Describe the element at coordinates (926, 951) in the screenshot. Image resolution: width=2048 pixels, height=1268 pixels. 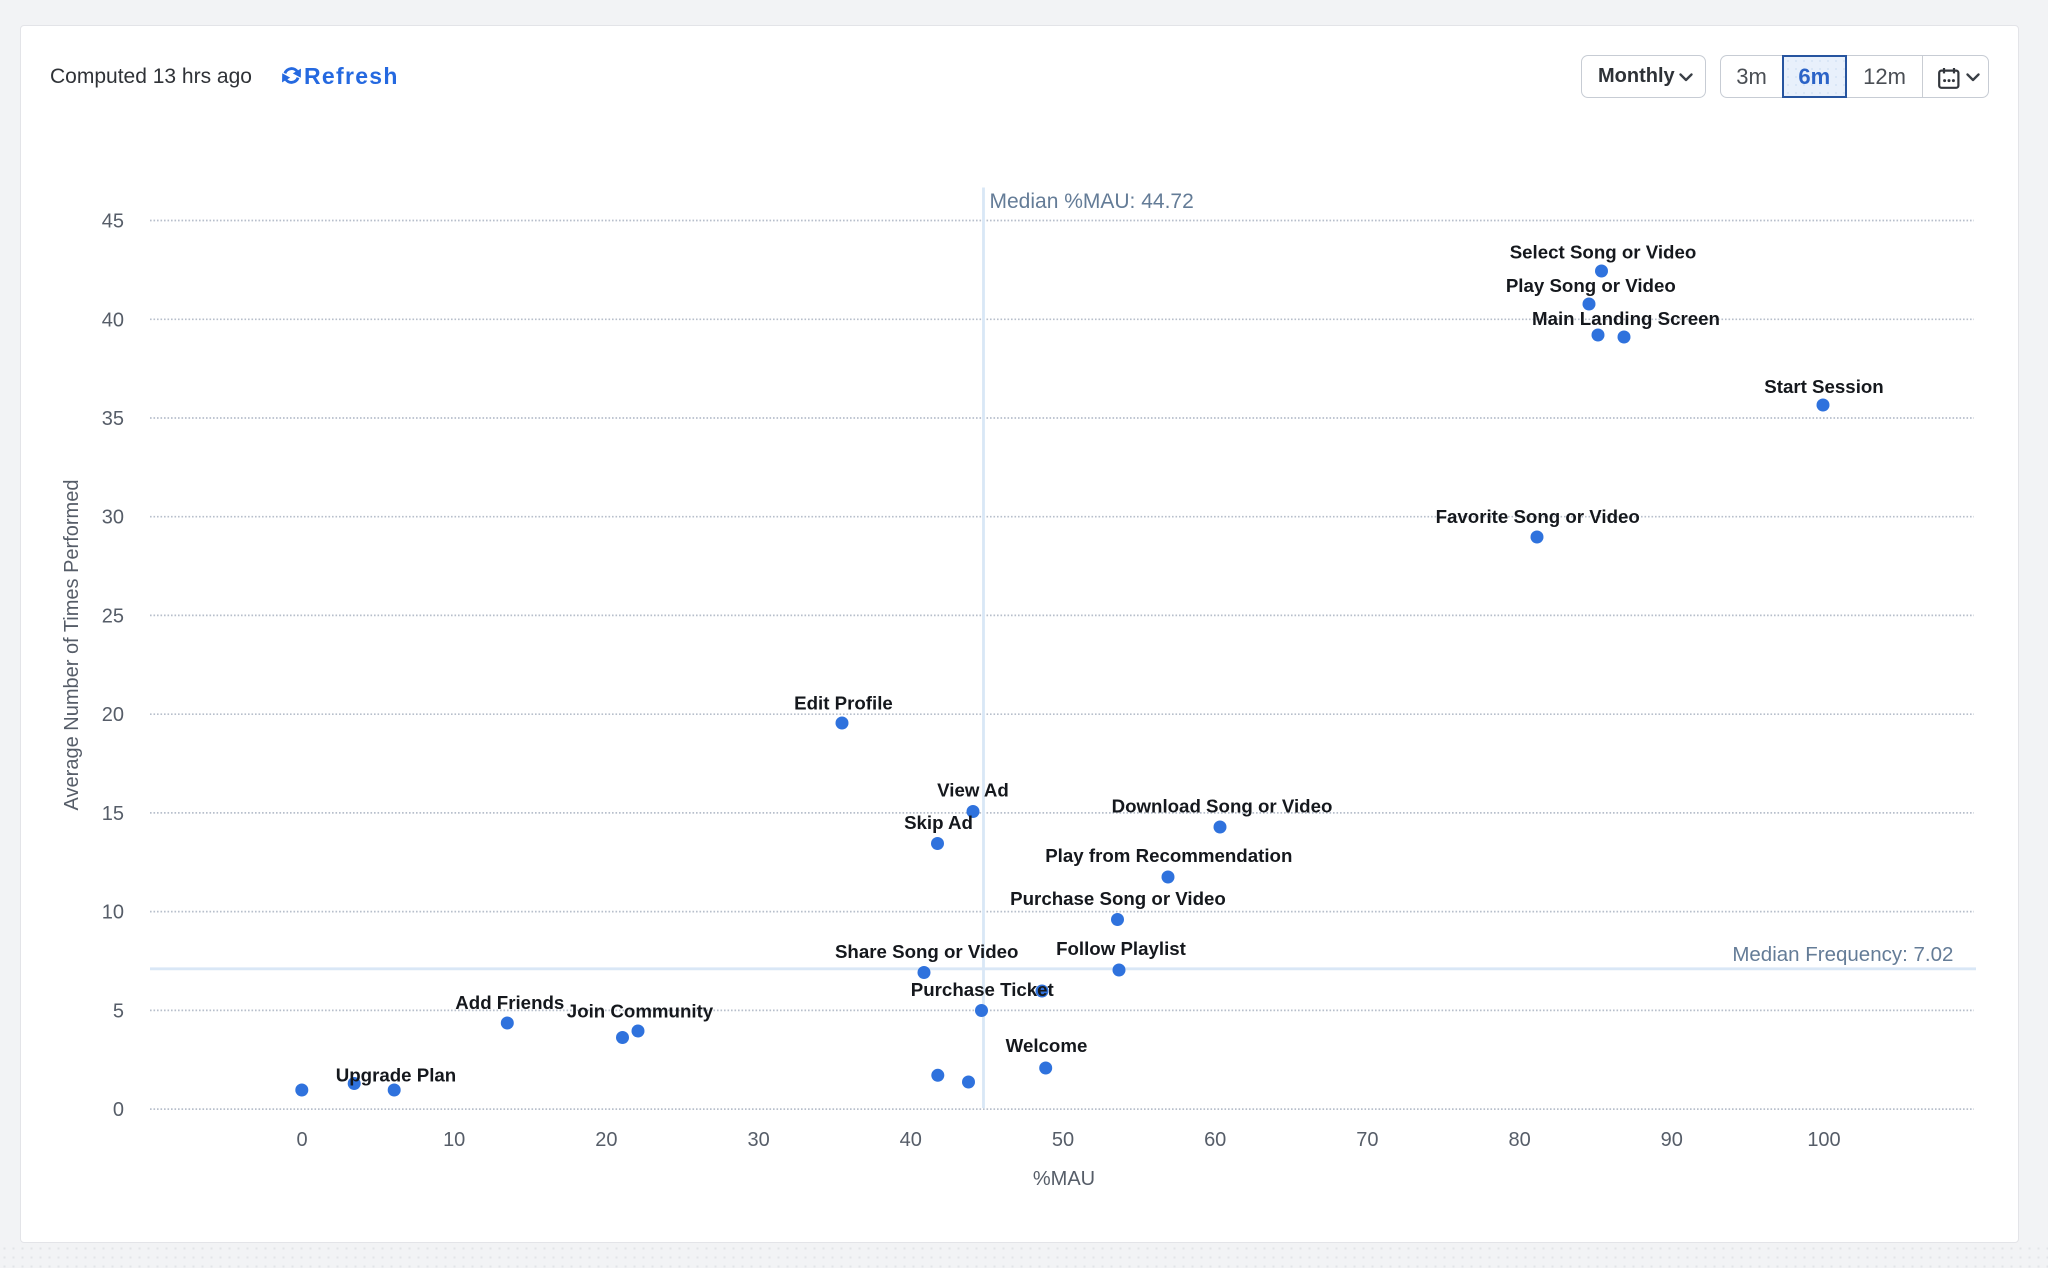
I see `svg-text: Share Song or Video` at that location.